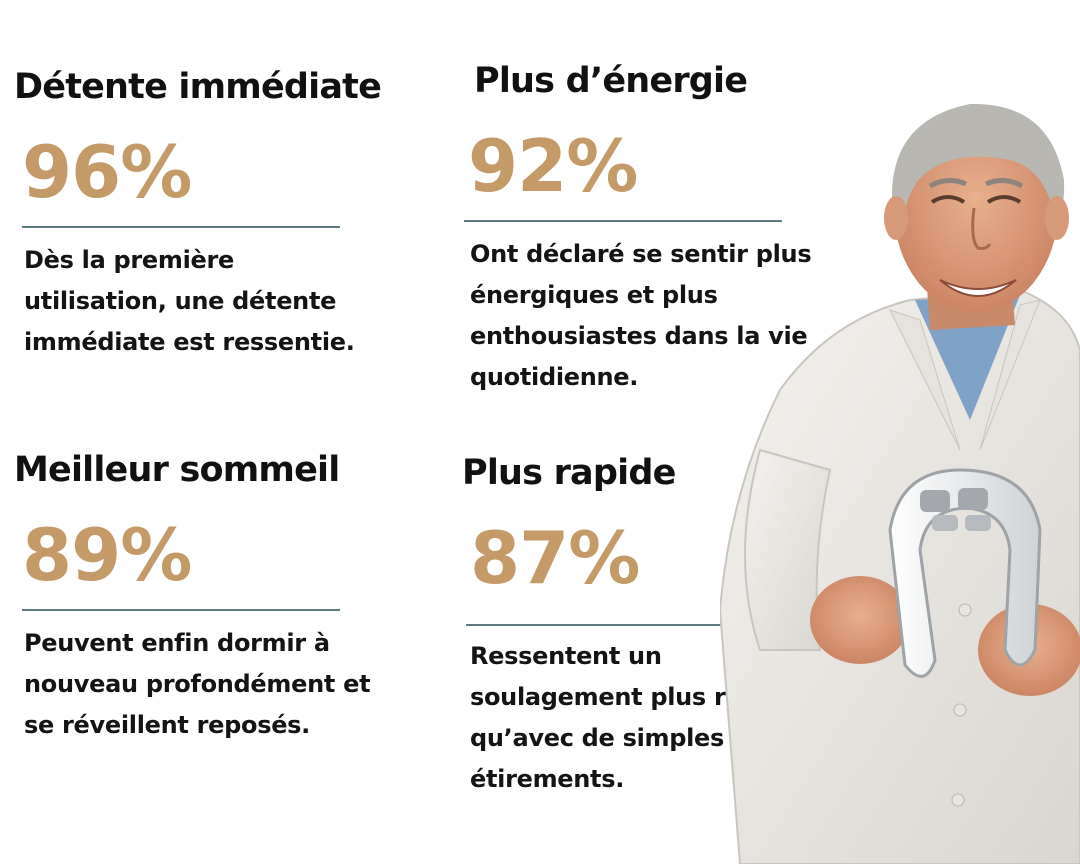 Image resolution: width=1080 pixels, height=864 pixels. Describe the element at coordinates (978, 166) in the screenshot. I see `hair` at that location.